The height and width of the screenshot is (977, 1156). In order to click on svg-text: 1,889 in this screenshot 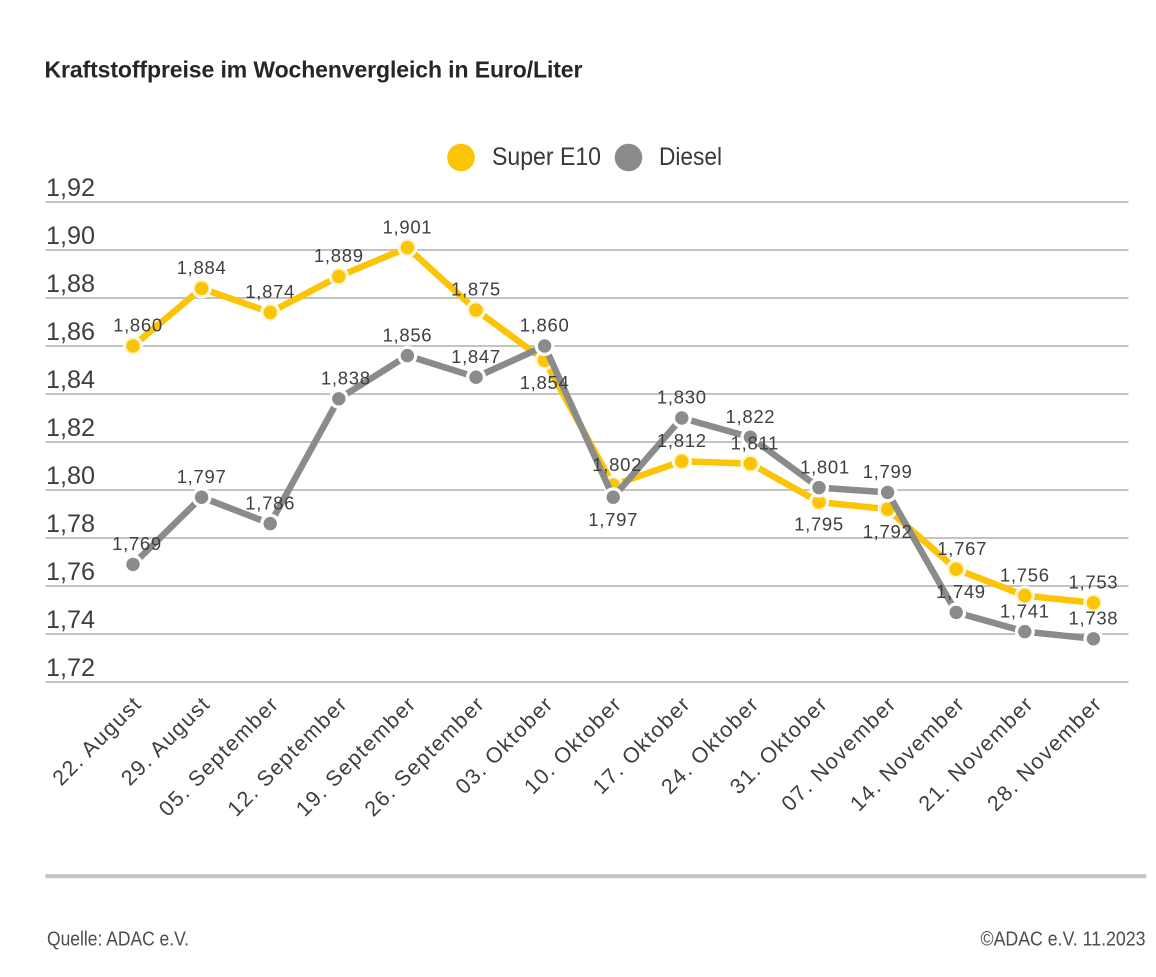, I will do `click(339, 255)`.